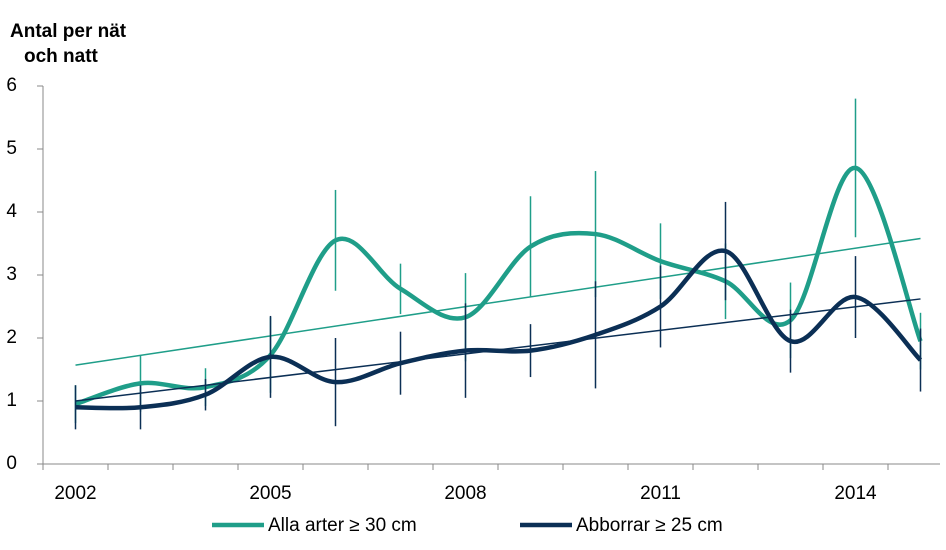  Describe the element at coordinates (11, 211) in the screenshot. I see `y-tick-label: 4` at that location.